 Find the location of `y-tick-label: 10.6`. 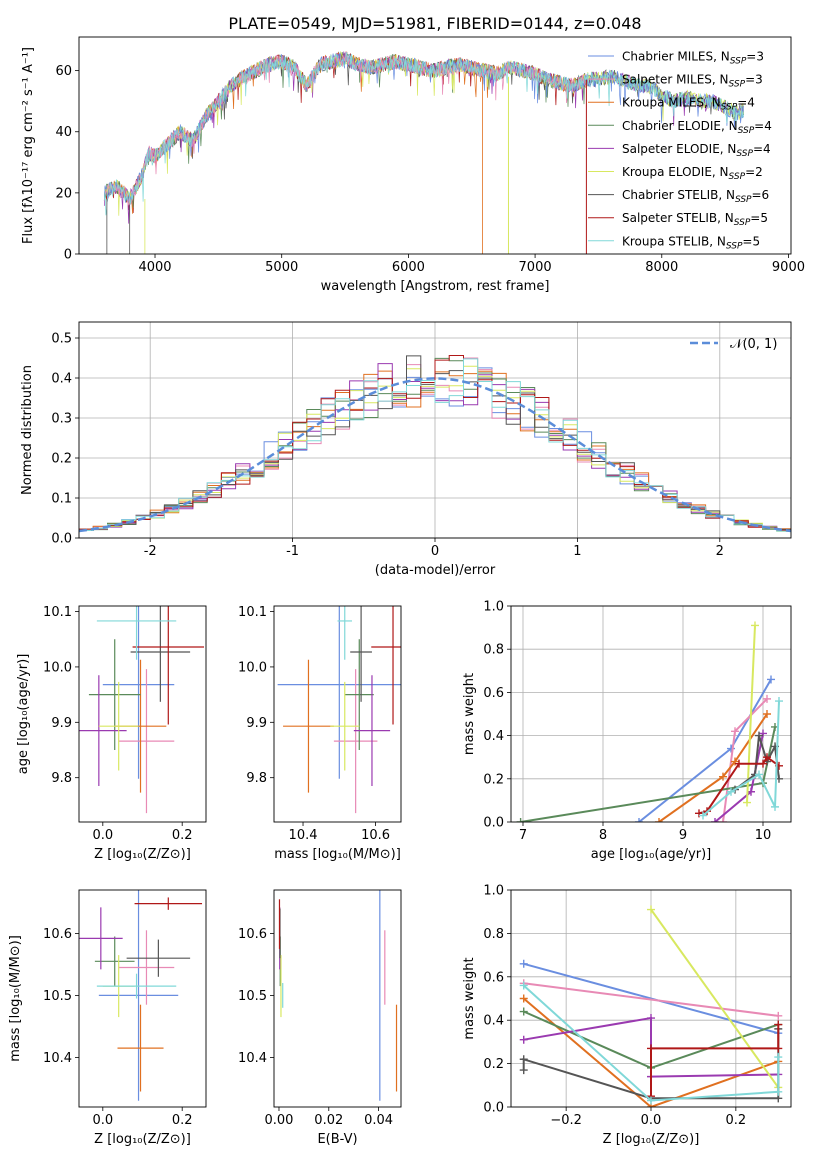

y-tick-label: 10.6 is located at coordinates (252, 934).